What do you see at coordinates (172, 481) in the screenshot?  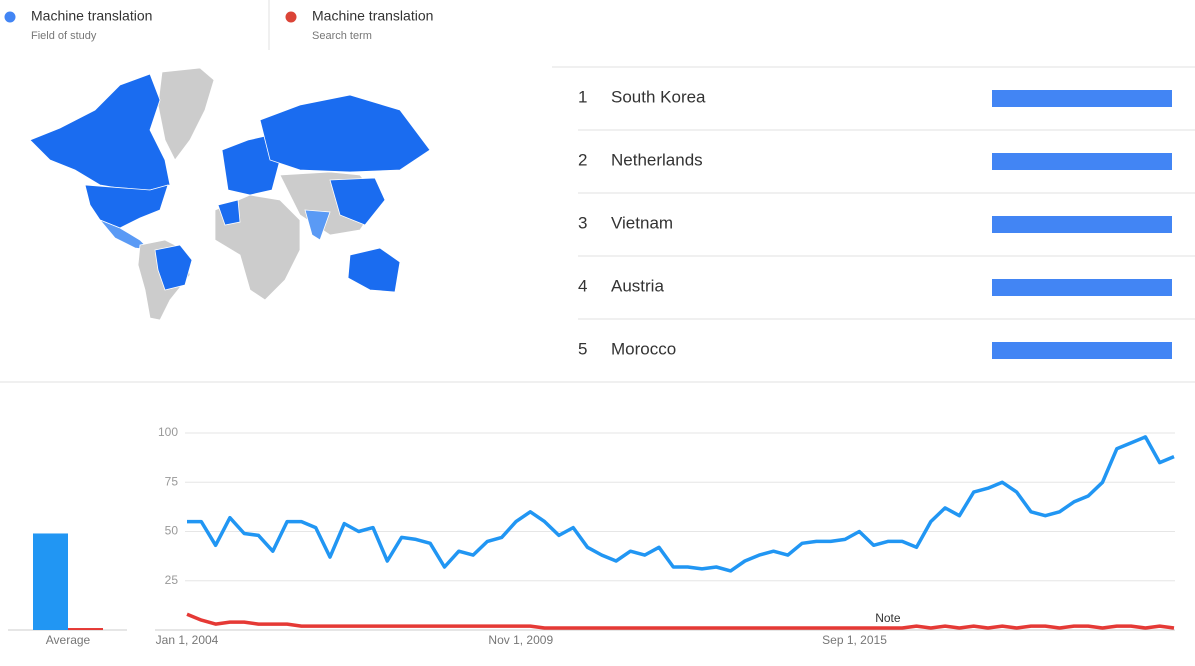 I see `y-tick-label: 75` at bounding box center [172, 481].